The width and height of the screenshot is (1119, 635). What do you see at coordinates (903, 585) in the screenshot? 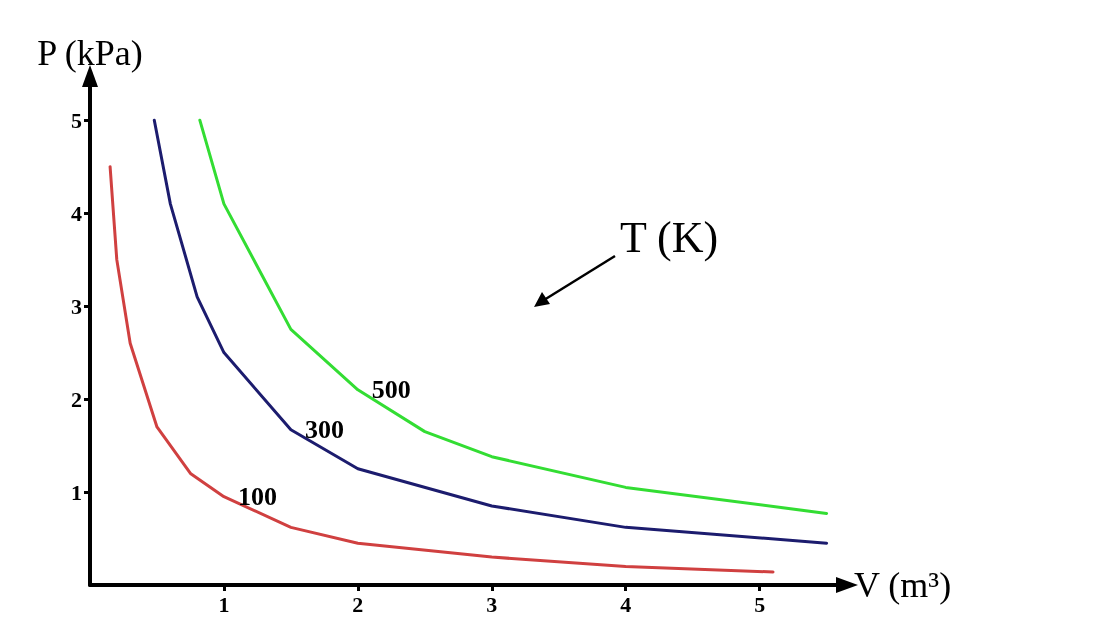
I see `x-axis-title: V (m³)` at bounding box center [903, 585].